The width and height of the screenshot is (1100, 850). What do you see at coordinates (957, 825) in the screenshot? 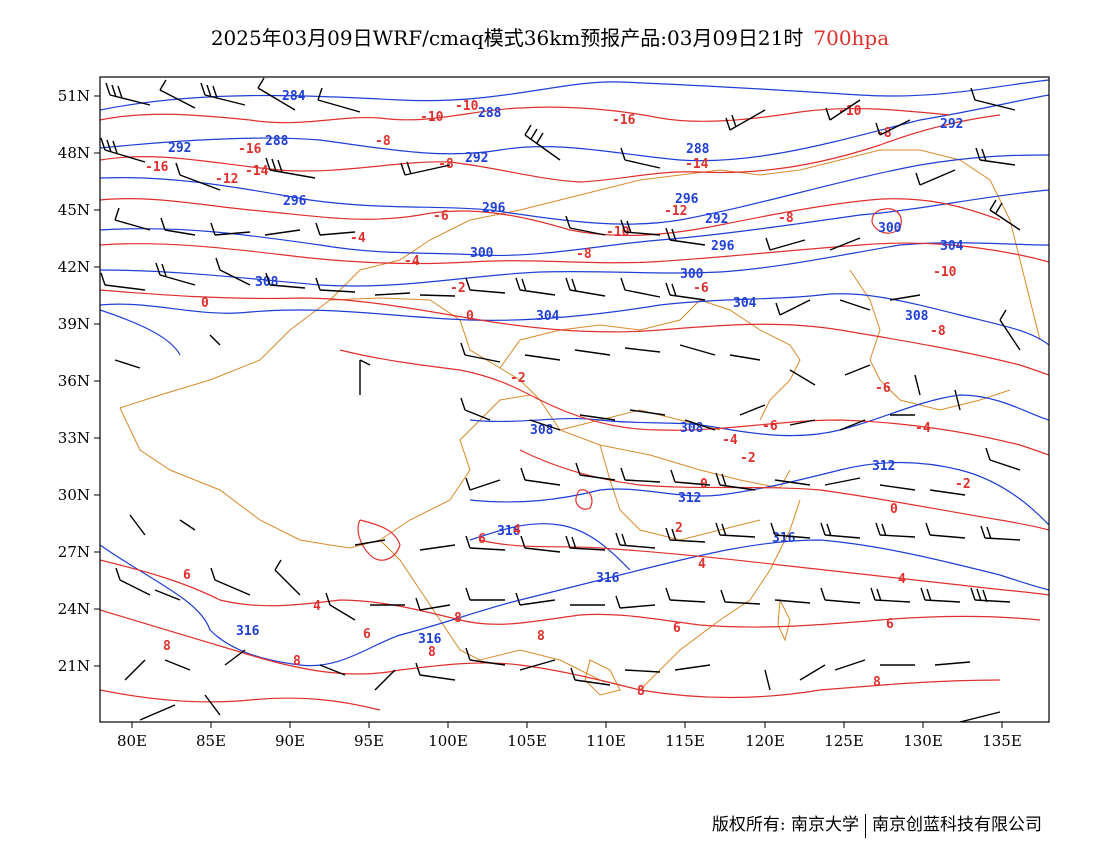
I see `org-company: 南京创蓝科技有限公司` at bounding box center [957, 825].